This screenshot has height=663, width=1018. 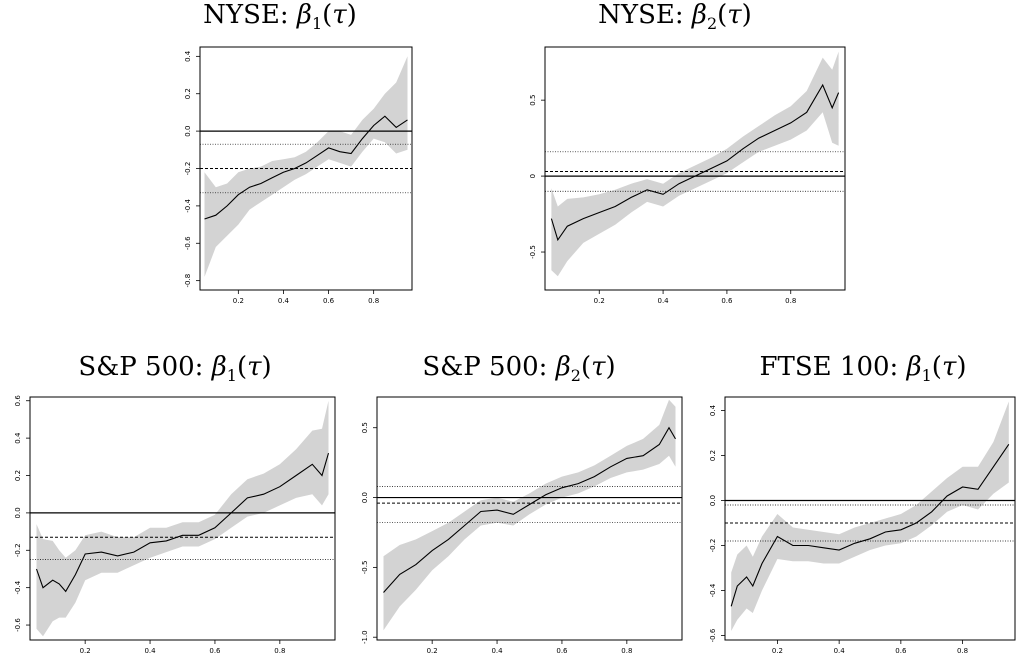 What do you see at coordinates (280, 17) in the screenshot?
I see `chart-title: NYSE: β1(τ)` at bounding box center [280, 17].